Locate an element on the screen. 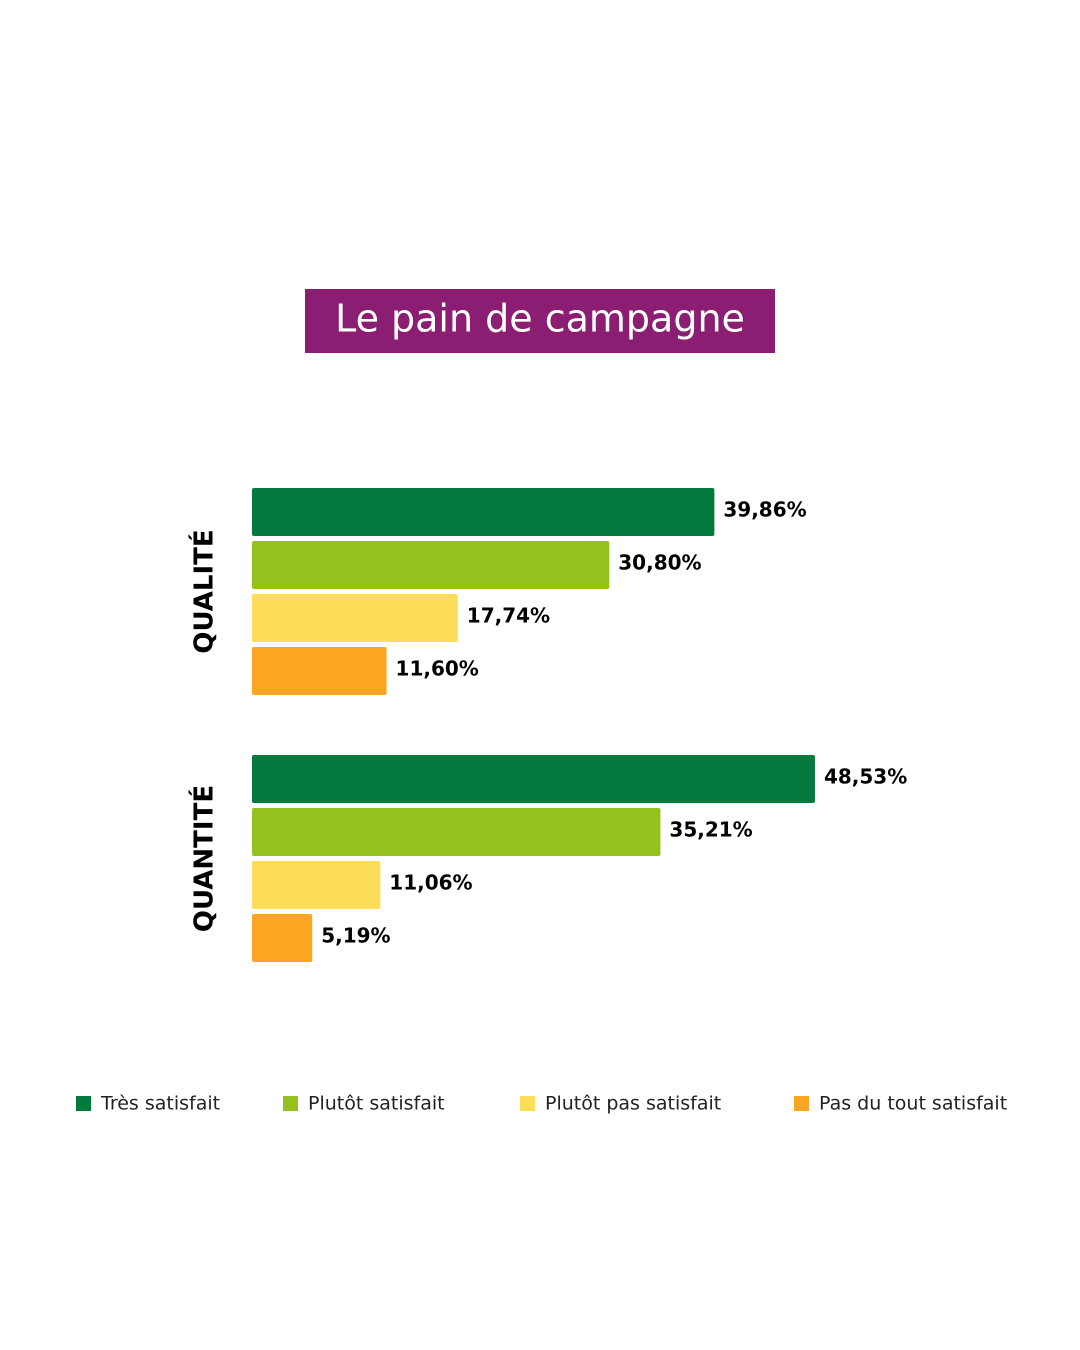  value-label: 30,80% is located at coordinates (659, 563).